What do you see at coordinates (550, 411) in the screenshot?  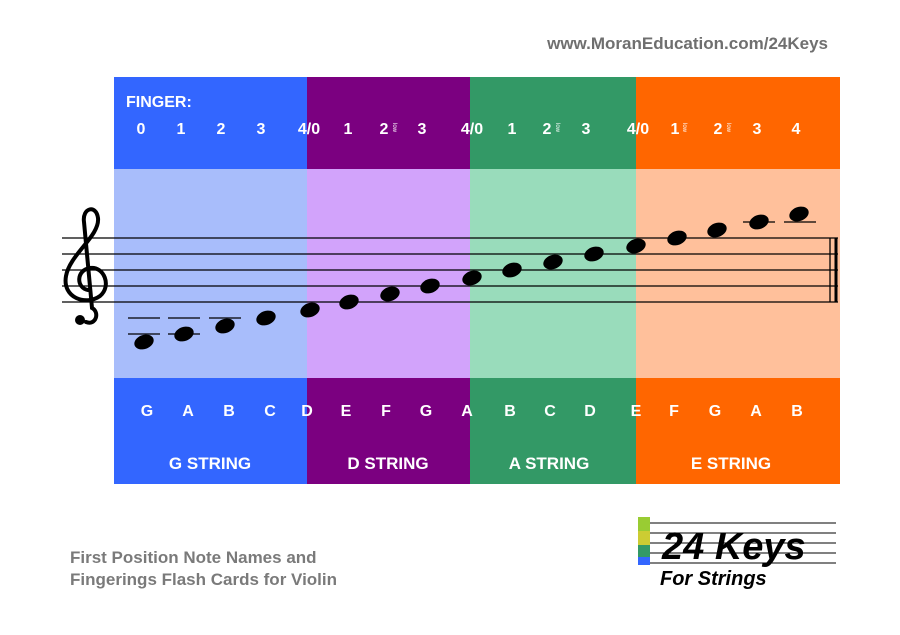 I see `note-name-a-3: C` at bounding box center [550, 411].